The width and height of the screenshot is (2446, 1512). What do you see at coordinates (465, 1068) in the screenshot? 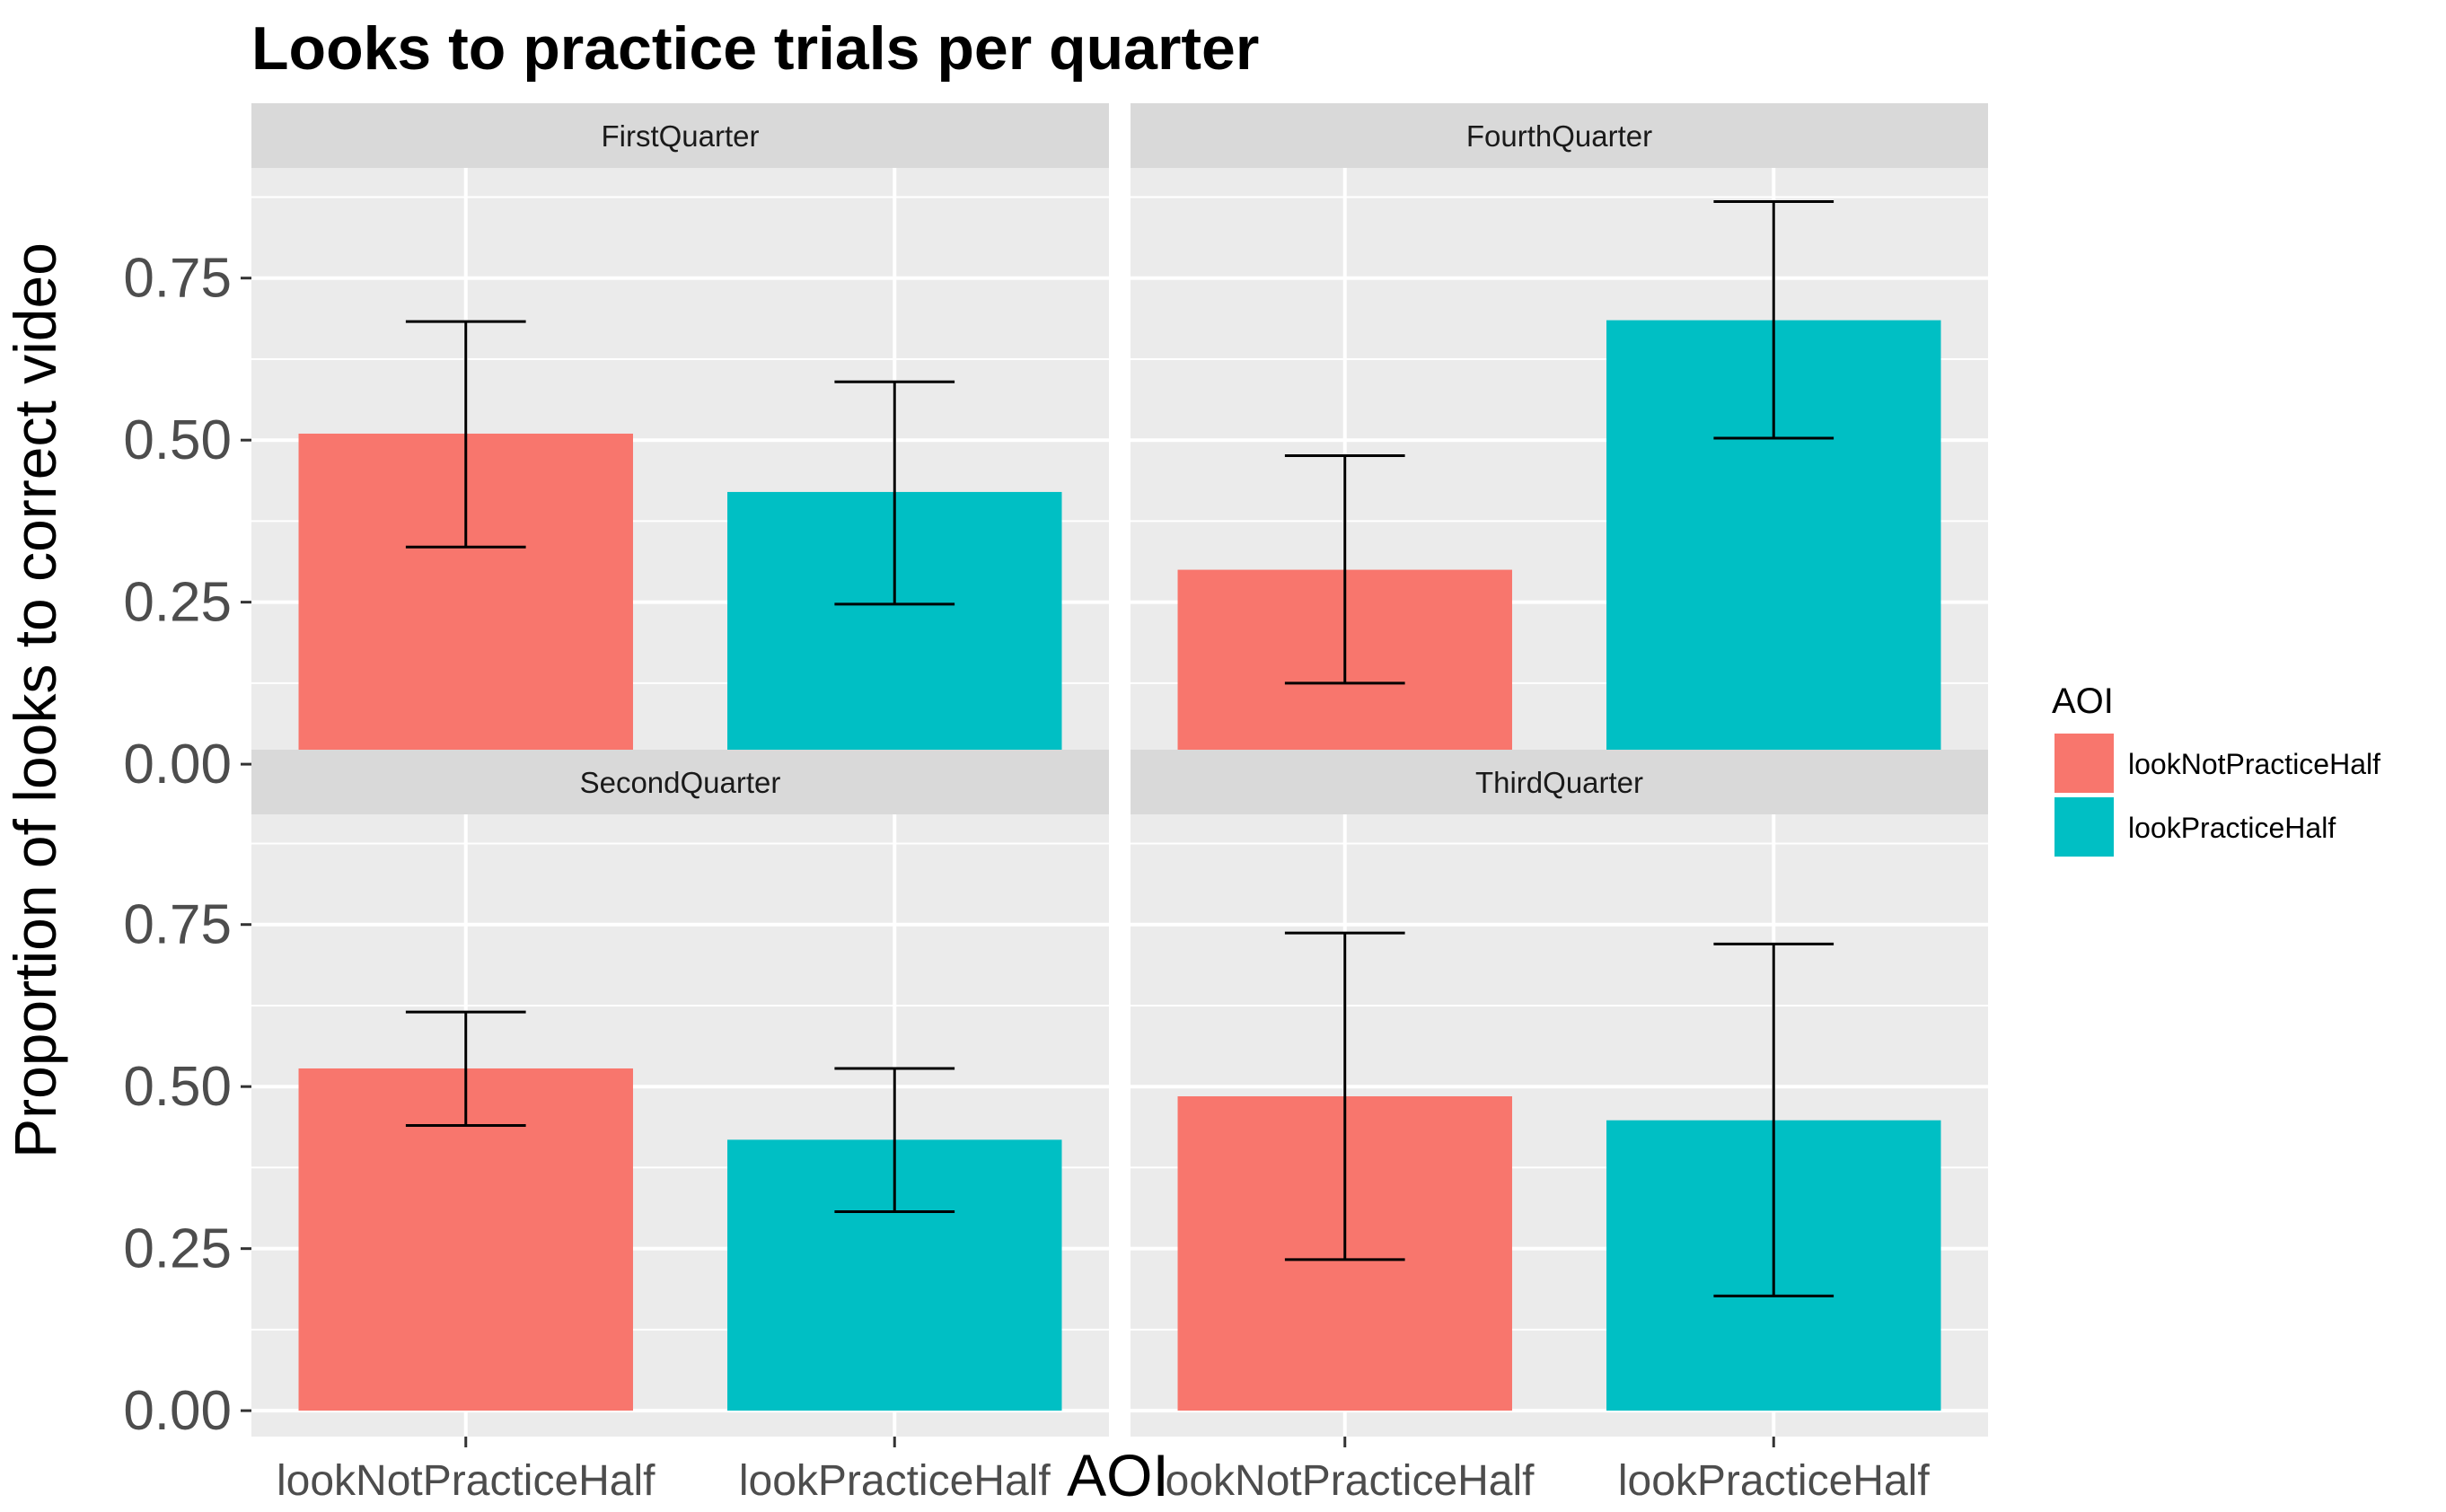
I see `errorbar-SecondQuarter-lookNotPracticeHalf` at bounding box center [465, 1068].